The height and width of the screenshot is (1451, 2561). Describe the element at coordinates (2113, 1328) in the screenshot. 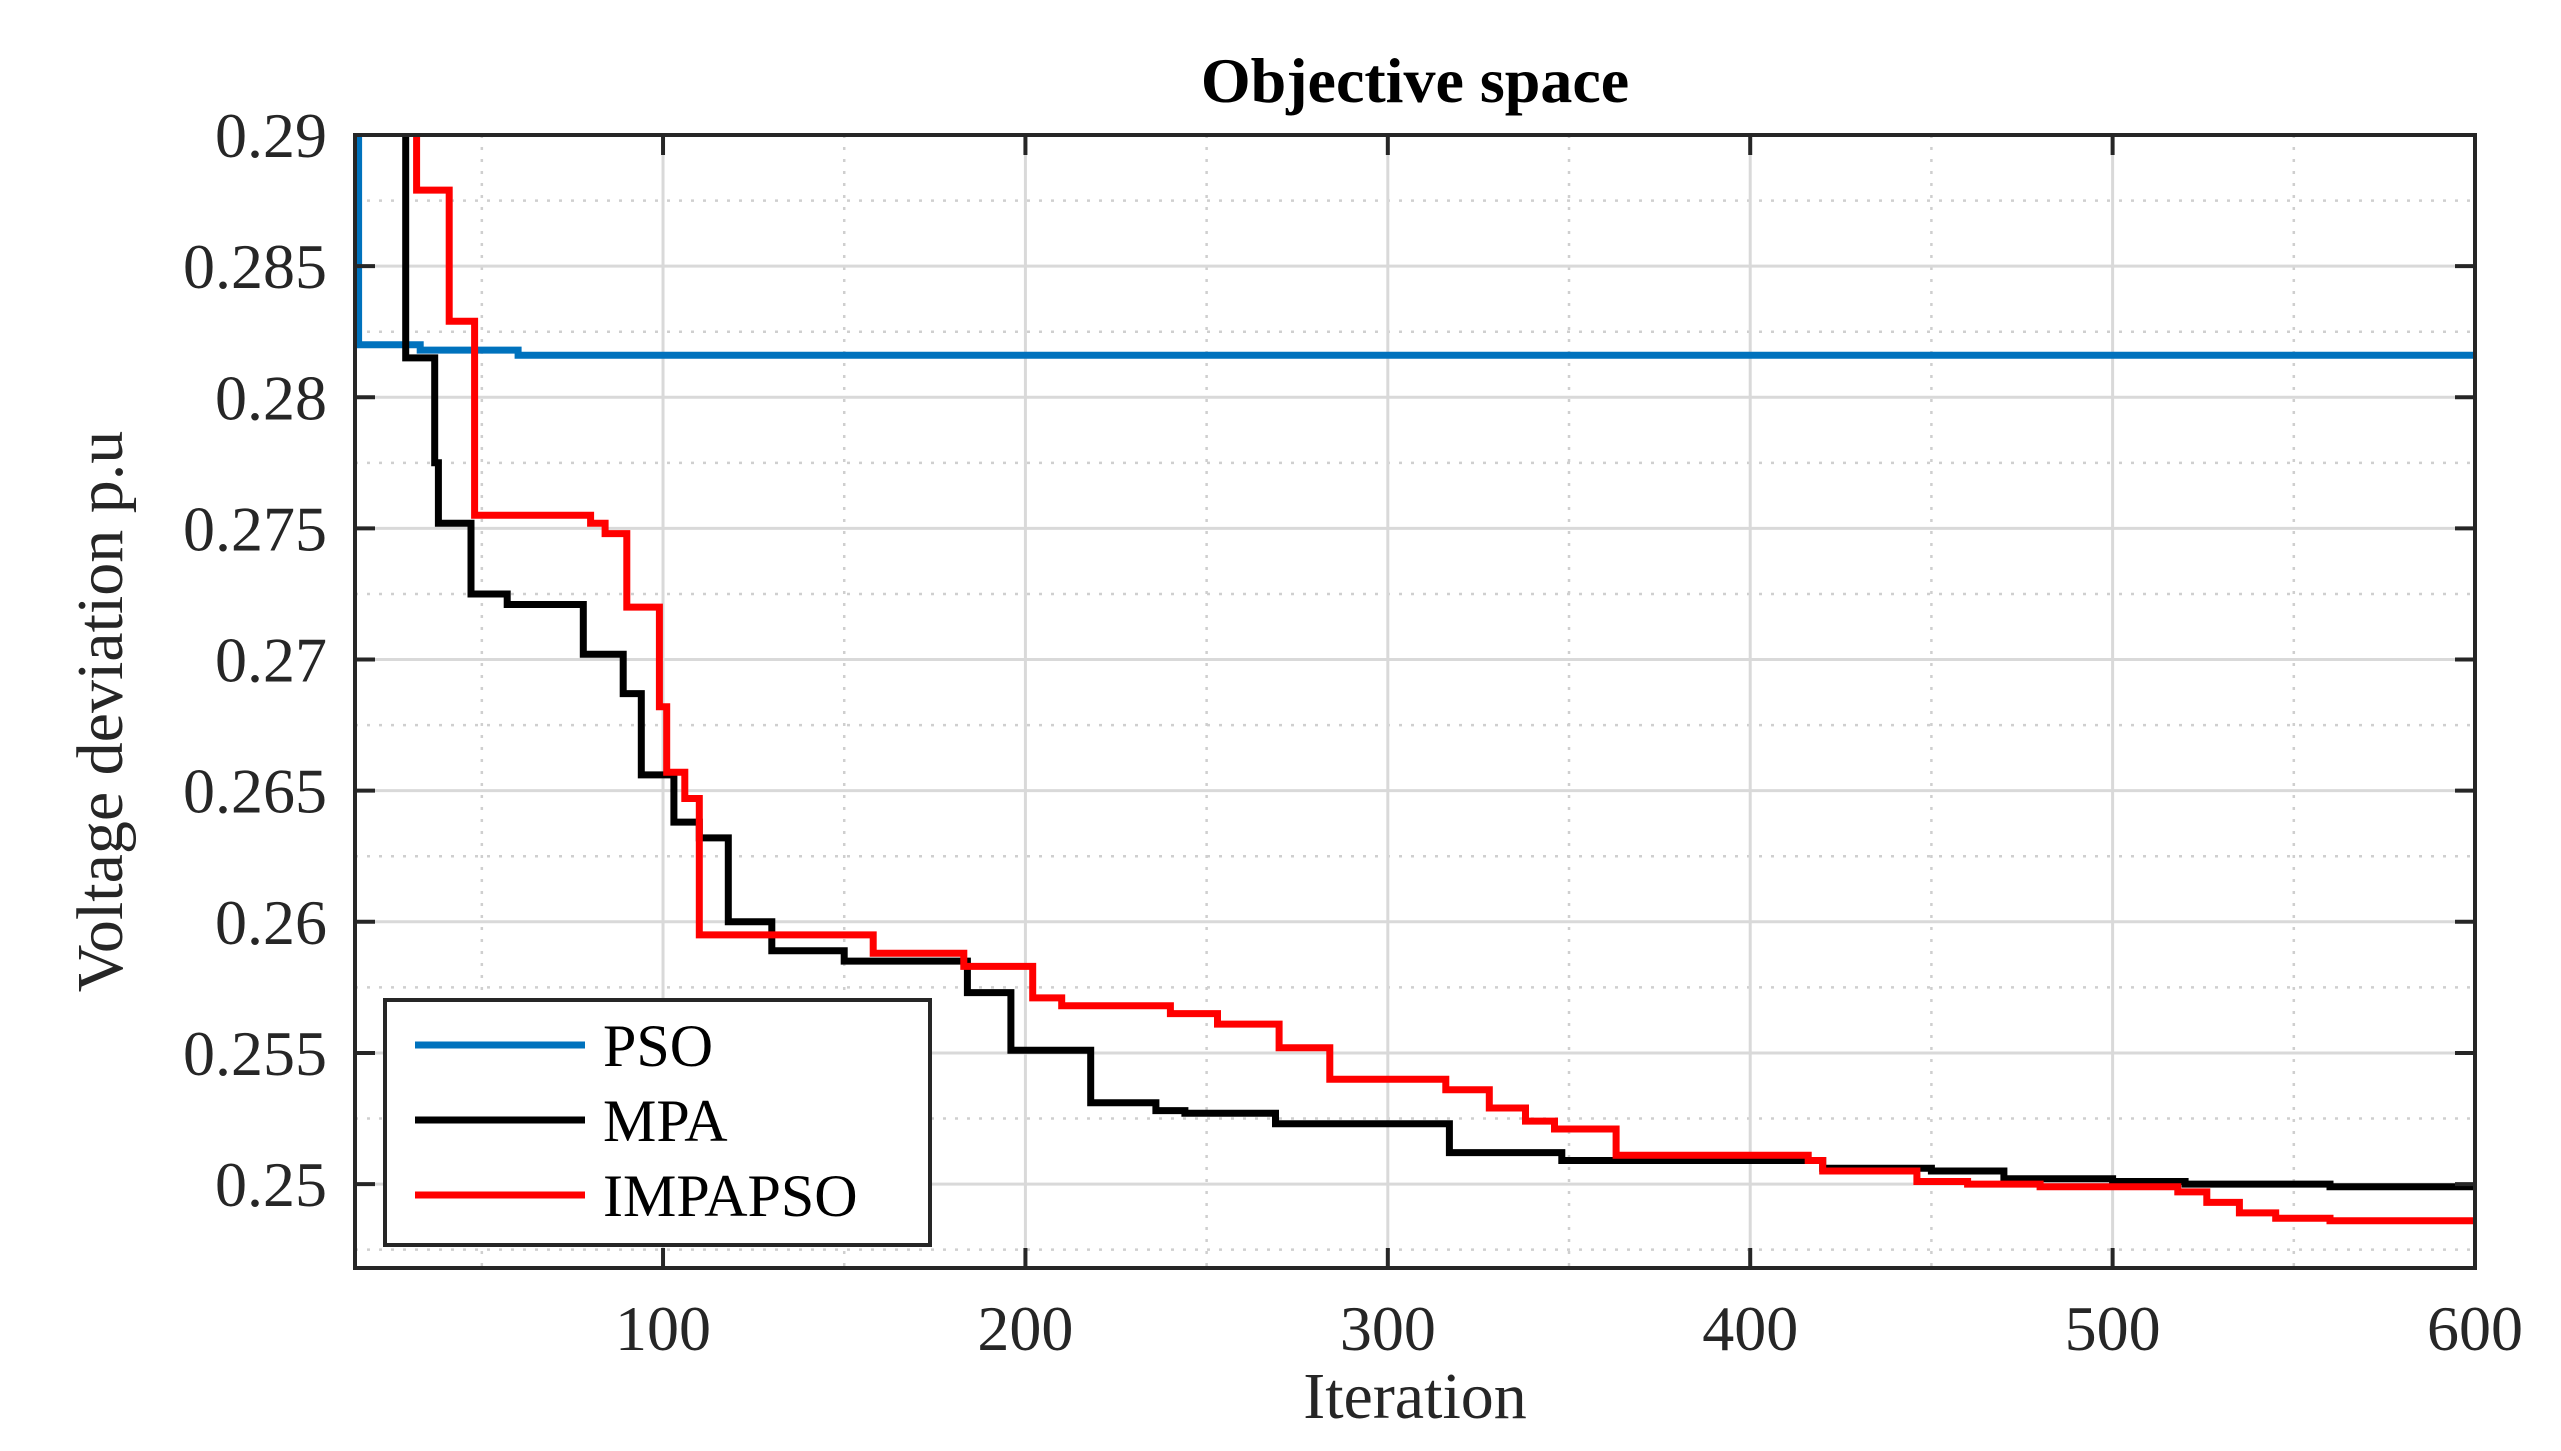

I see `x-tick-label: 500` at that location.